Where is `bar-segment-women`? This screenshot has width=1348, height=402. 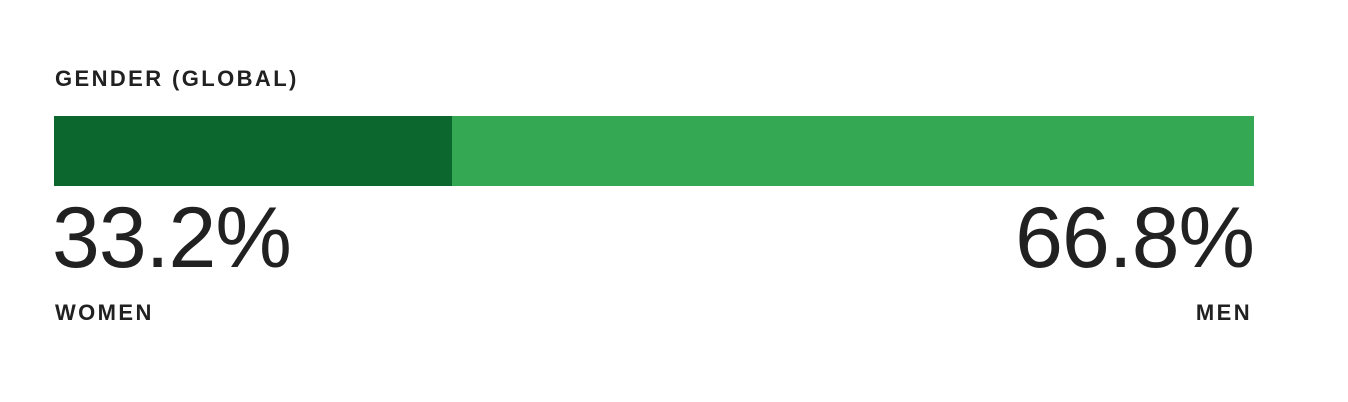
bar-segment-women is located at coordinates (253, 151).